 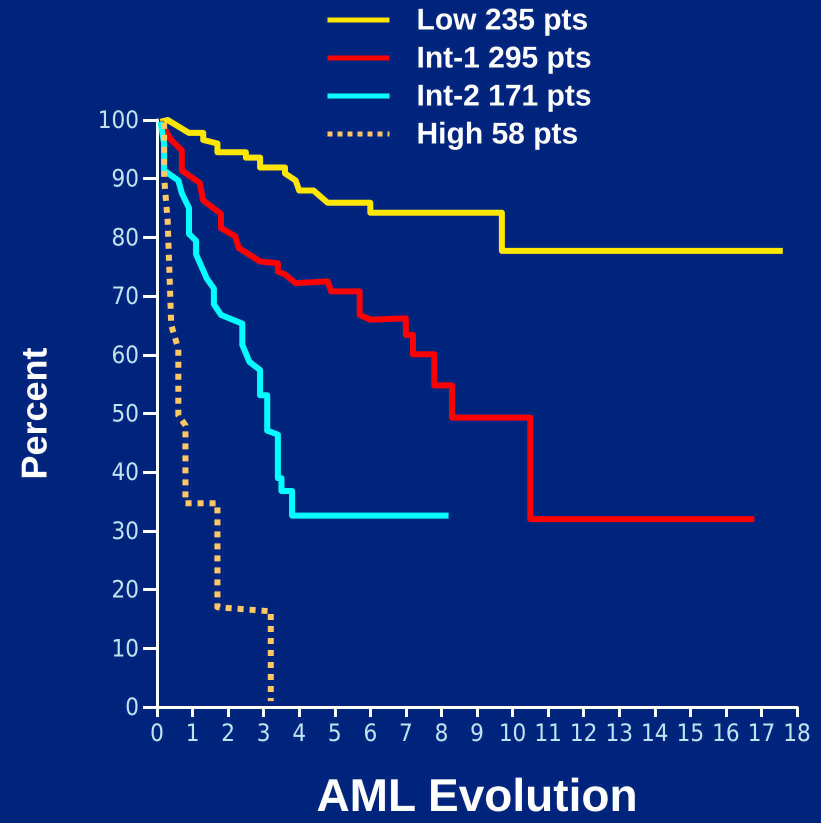 What do you see at coordinates (125, 414) in the screenshot?
I see `y-tick-label: 50` at bounding box center [125, 414].